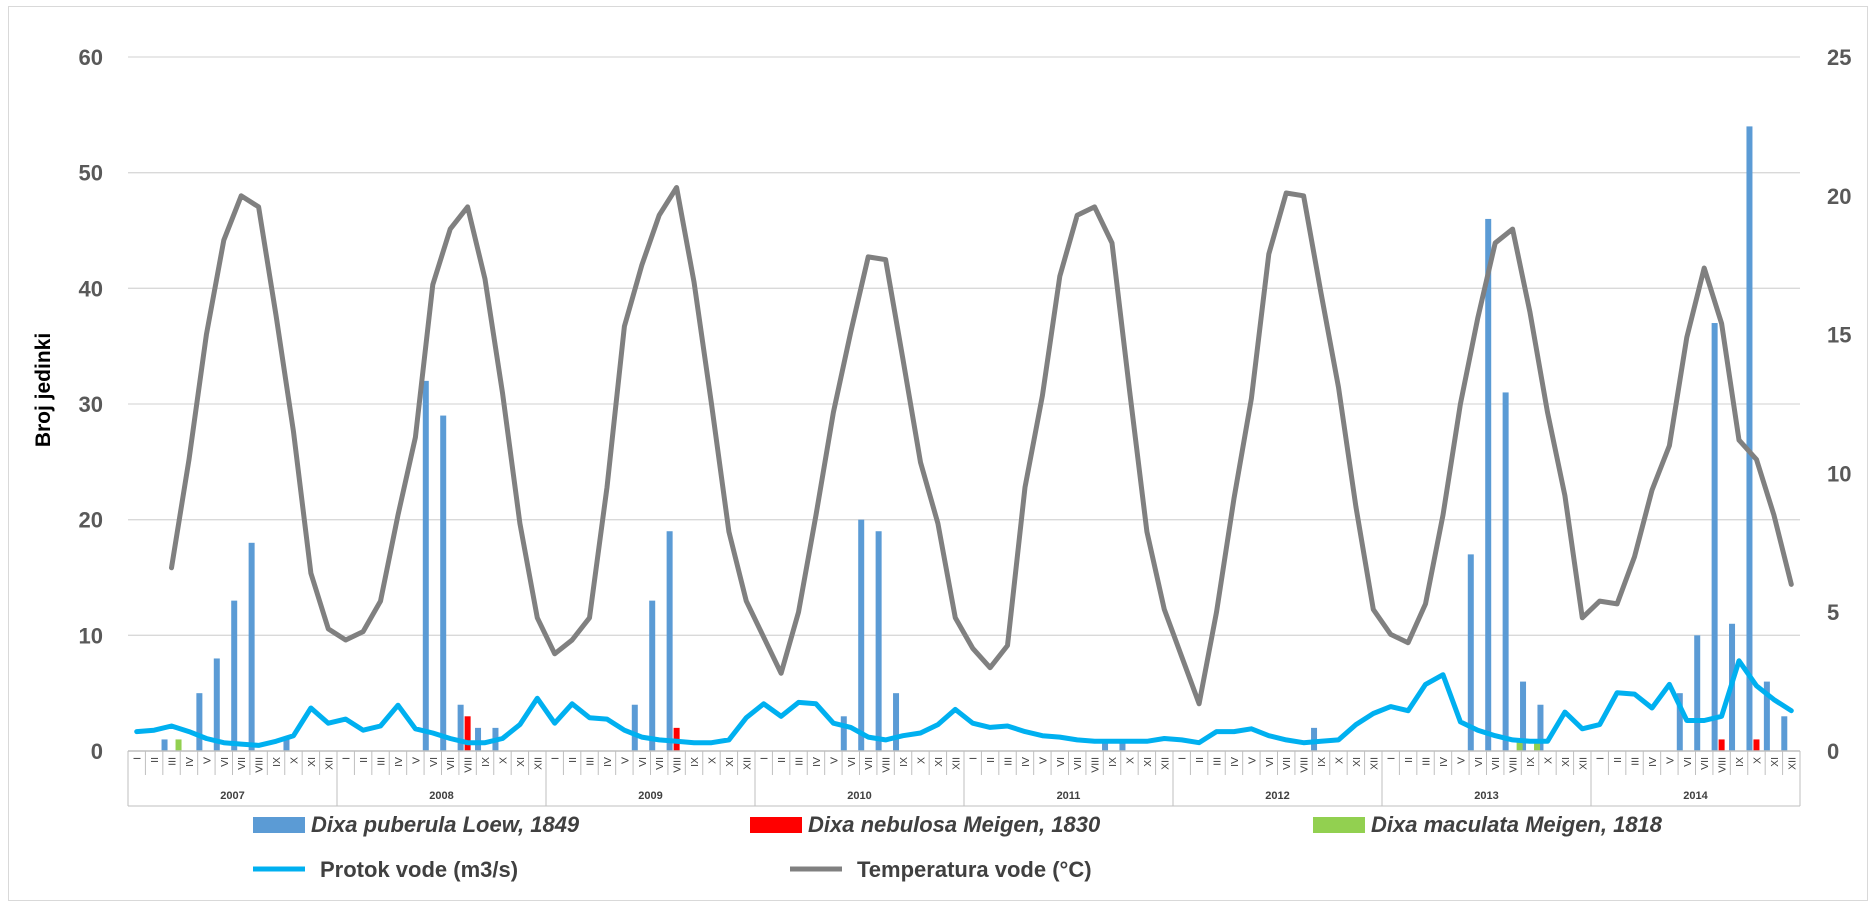 The height and width of the screenshot is (907, 1876). Describe the element at coordinates (1695, 796) in the screenshot. I see `x-year-label: 2014` at that location.